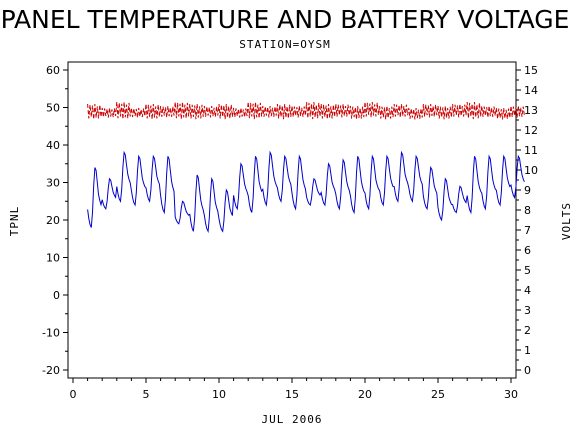 The height and width of the screenshot is (430, 570). What do you see at coordinates (565, 221) in the screenshot?
I see `y2-axis-label: VOLTS` at bounding box center [565, 221].